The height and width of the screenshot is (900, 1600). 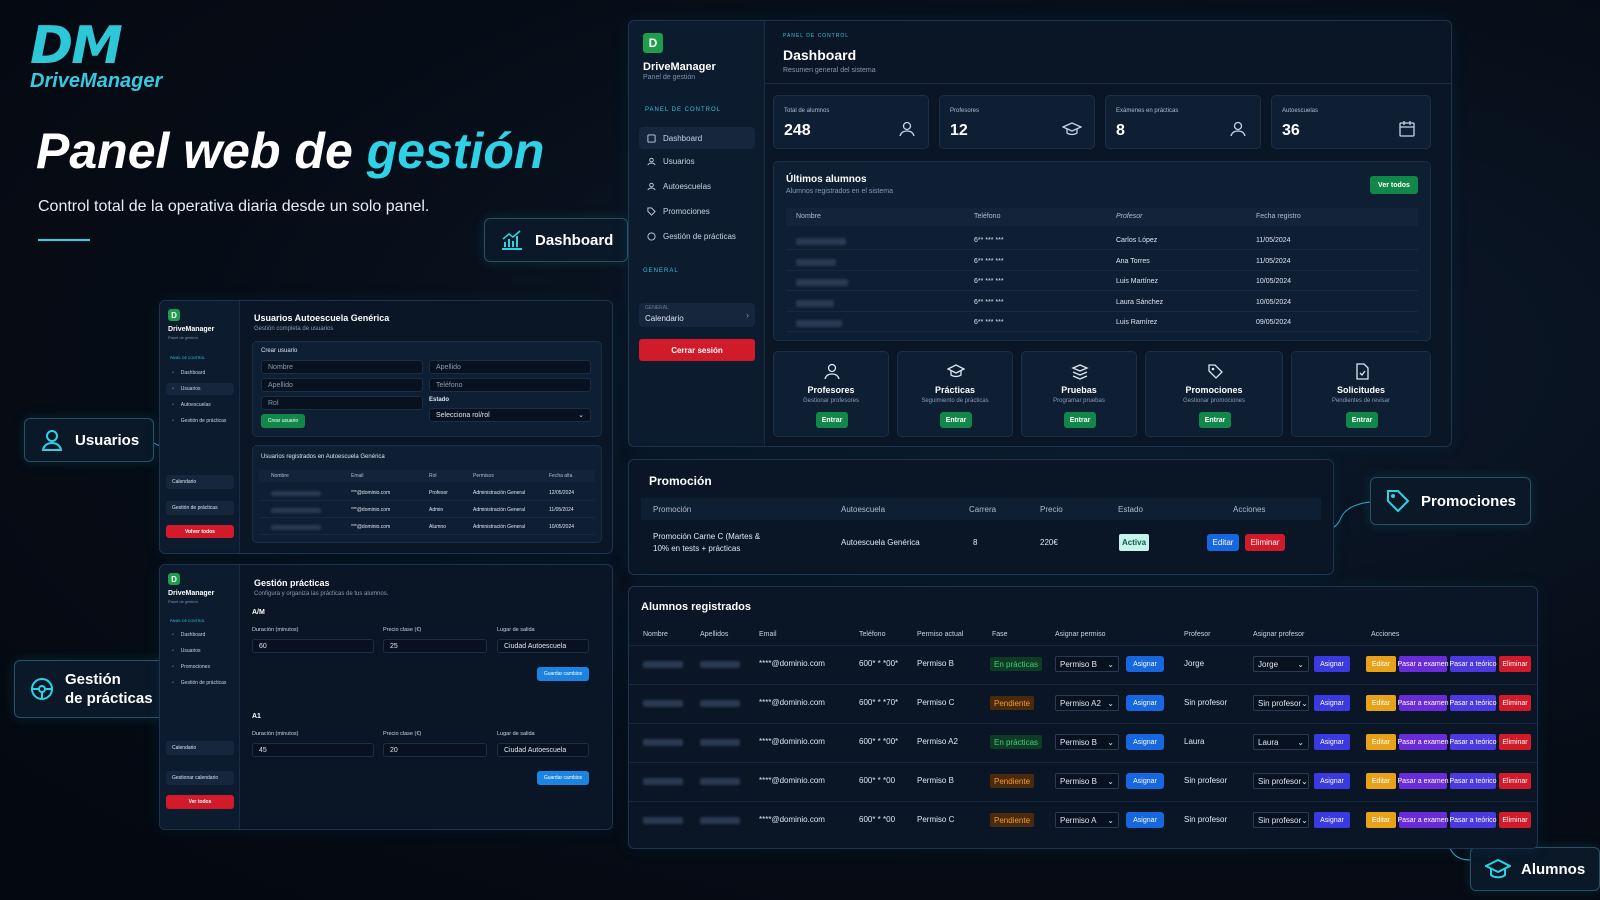 What do you see at coordinates (1281, 742) in the screenshot?
I see `assign-teacher-select: Laura ⌄` at bounding box center [1281, 742].